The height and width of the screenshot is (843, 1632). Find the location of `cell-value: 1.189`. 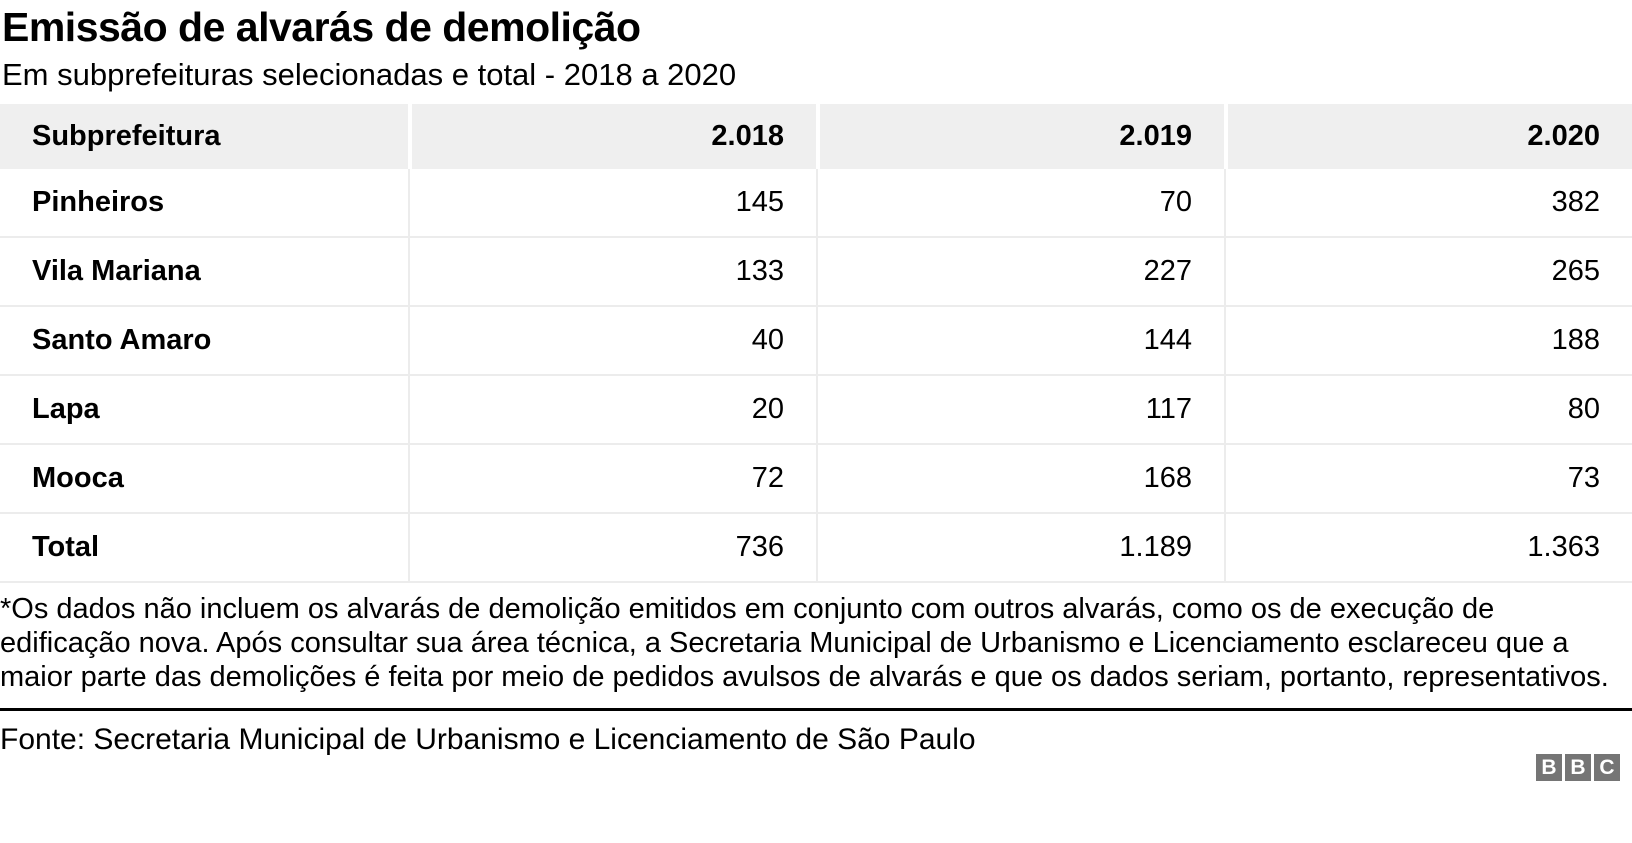

cell-value: 1.189 is located at coordinates (1020, 548).